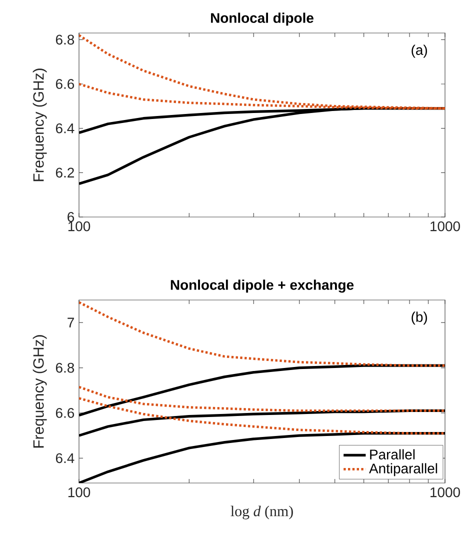  Describe the element at coordinates (262, 19) in the screenshot. I see `chart-title: Nonlocal dipole` at that location.